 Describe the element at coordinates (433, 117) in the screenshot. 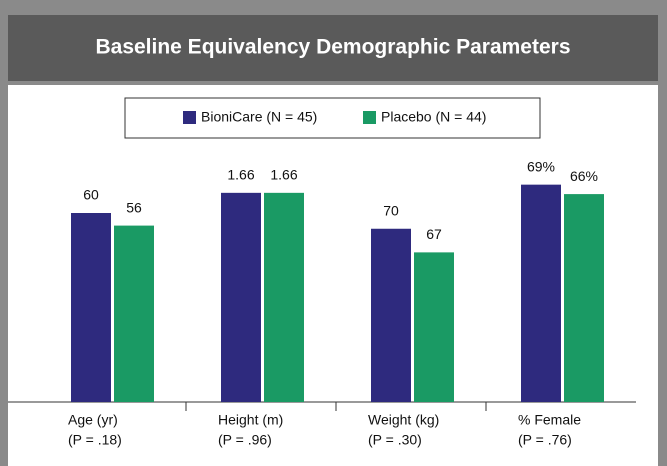

I see `legend-label: Placebo (N = 44)` at that location.